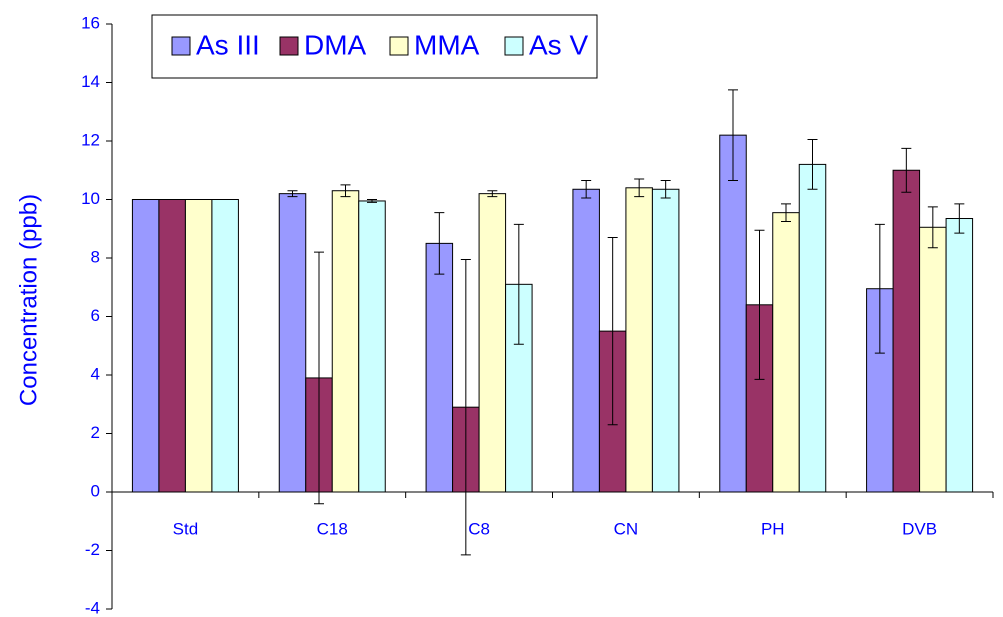 The image size is (1003, 617). I want to click on y-tick-label: -4, so click(92, 607).